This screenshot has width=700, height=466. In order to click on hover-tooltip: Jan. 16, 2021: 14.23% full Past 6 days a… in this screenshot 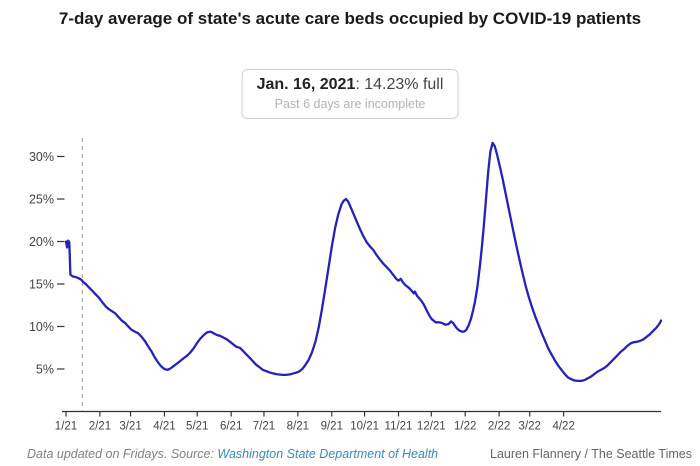, I will do `click(350, 94)`.